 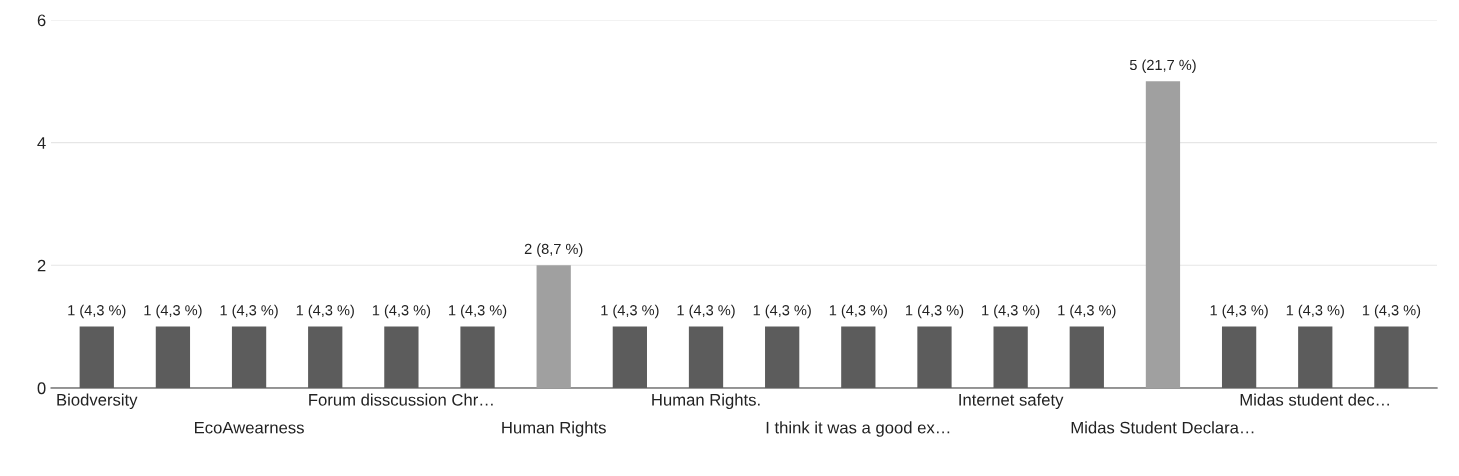 What do you see at coordinates (97, 401) in the screenshot?
I see `x-tick-label: Biodversity` at bounding box center [97, 401].